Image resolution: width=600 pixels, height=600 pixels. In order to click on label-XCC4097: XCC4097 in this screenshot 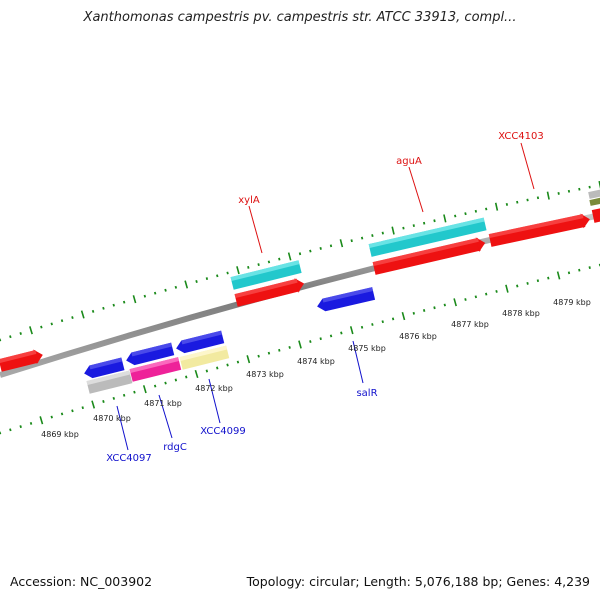, I will do `click(129, 458)`.